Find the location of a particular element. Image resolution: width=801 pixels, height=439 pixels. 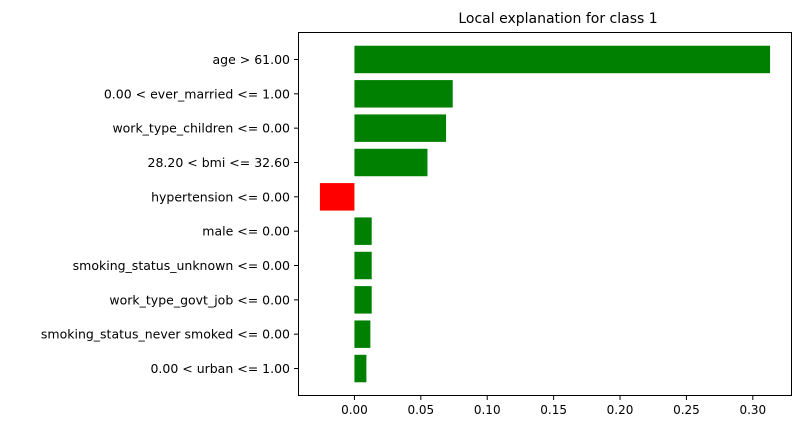

y-tick-label-7: work_type_govt_job <= 0.00 is located at coordinates (199, 299).